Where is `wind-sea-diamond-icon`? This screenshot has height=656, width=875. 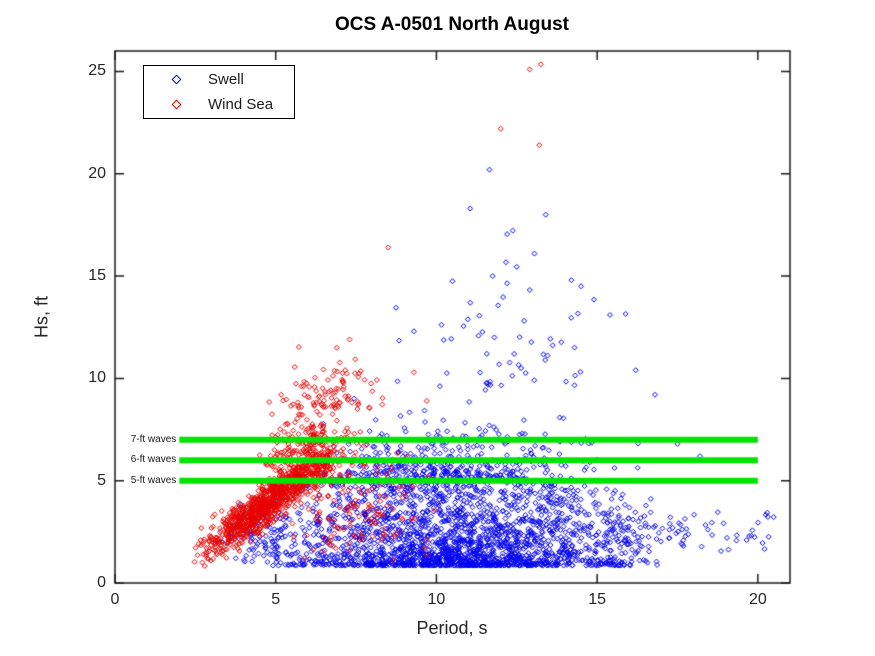
wind-sea-diamond-icon is located at coordinates (176, 104).